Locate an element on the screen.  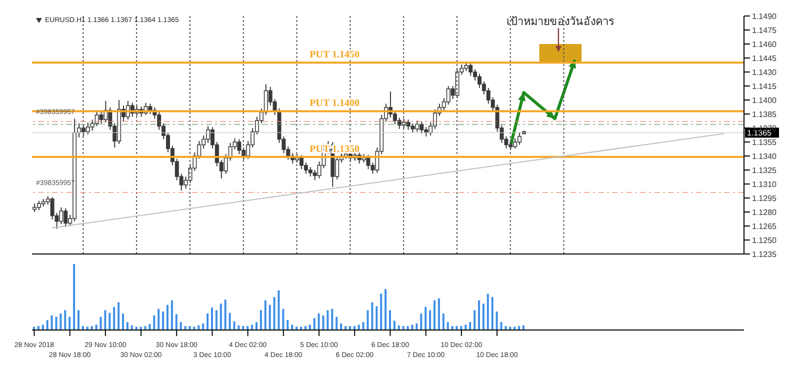
y-tick-label: 1.1490 is located at coordinates (765, 16).